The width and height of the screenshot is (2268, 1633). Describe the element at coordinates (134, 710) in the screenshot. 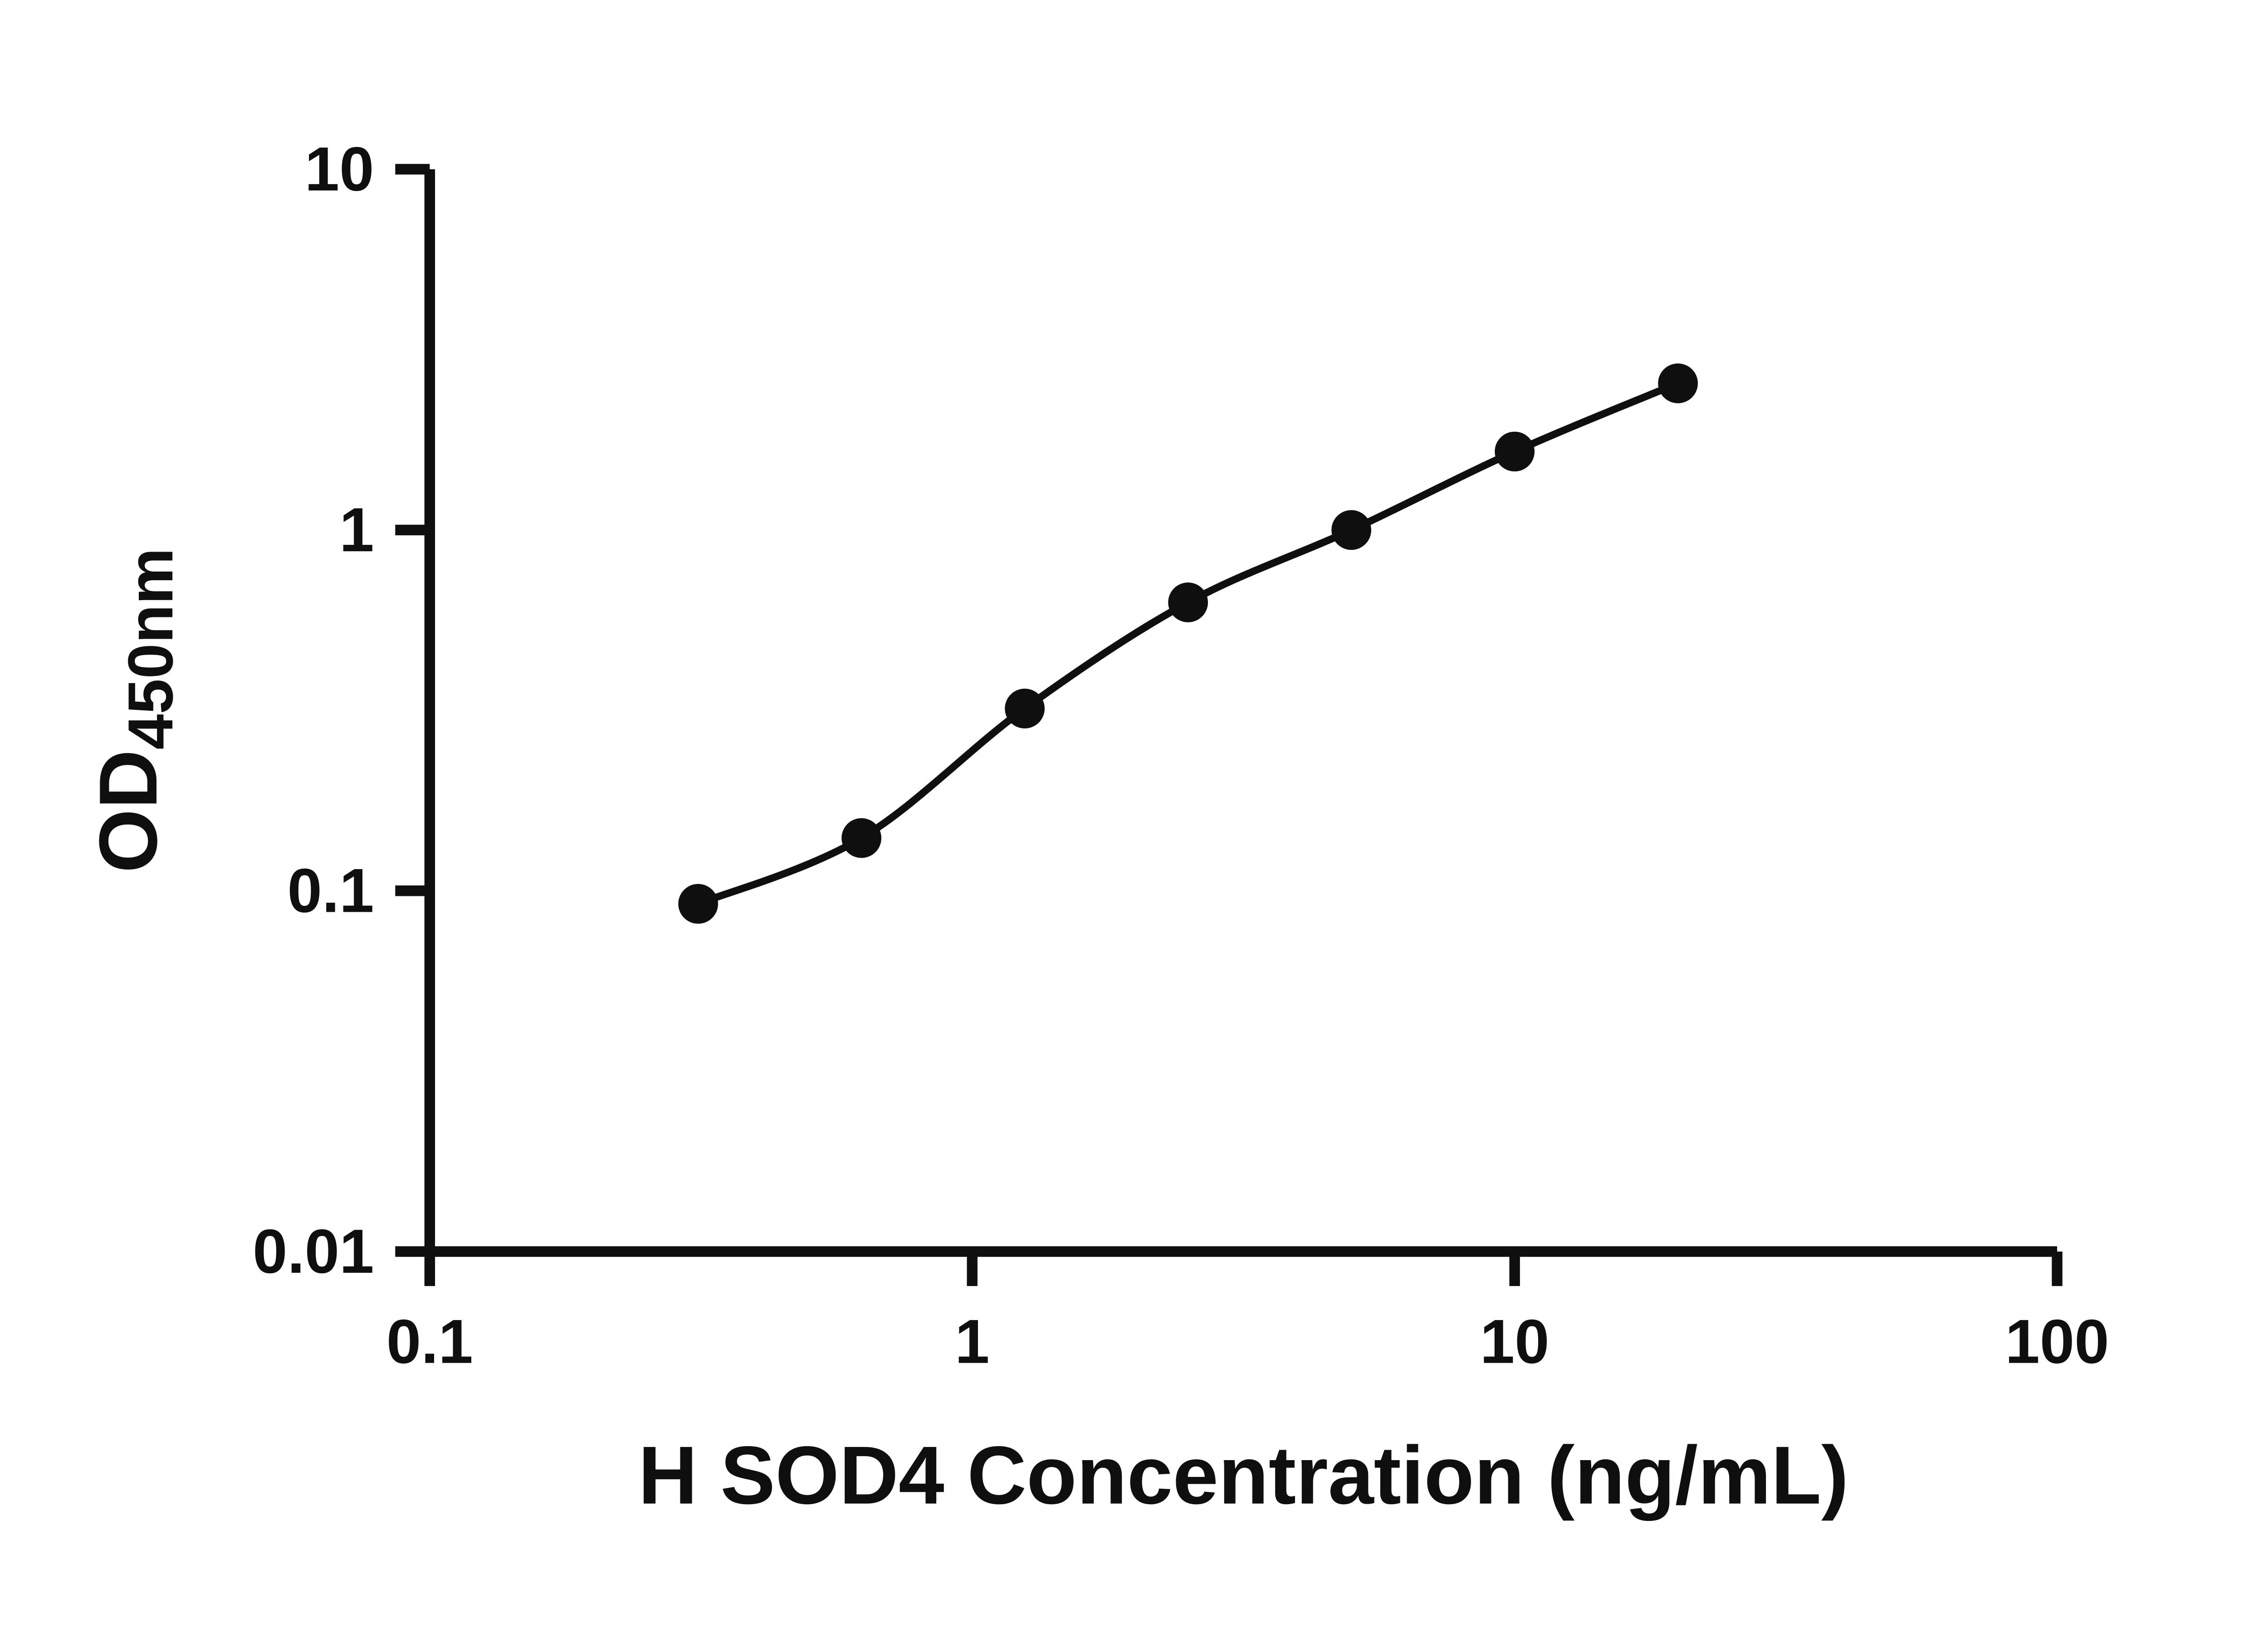

I see `y-axis-title: OD450nm` at that location.